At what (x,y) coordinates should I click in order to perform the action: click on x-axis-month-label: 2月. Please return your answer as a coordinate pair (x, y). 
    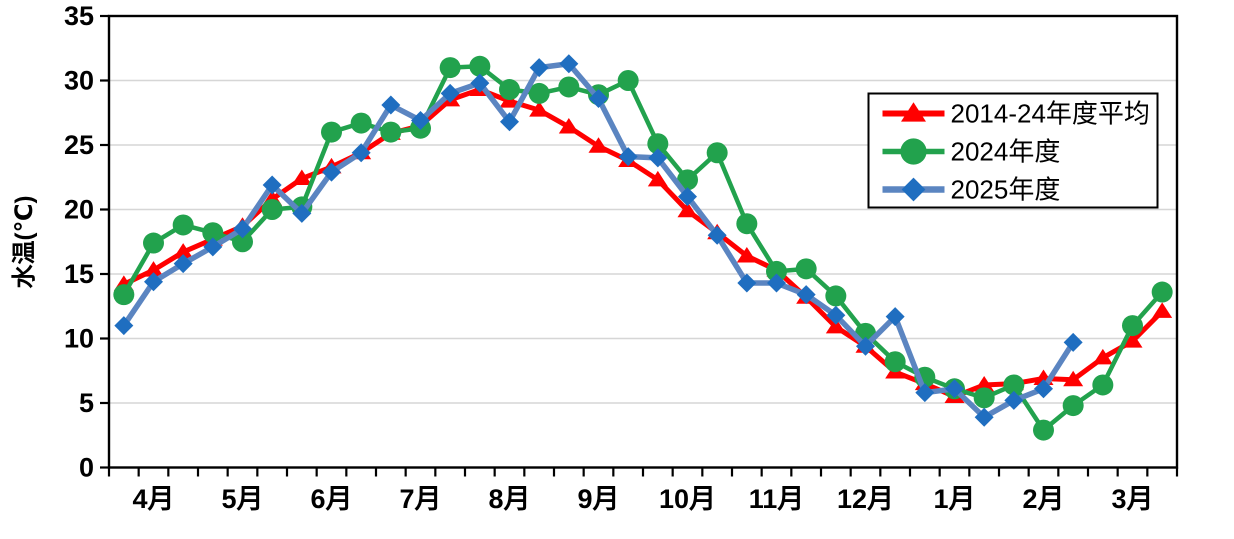
    Looking at the image, I should click on (1043, 499).